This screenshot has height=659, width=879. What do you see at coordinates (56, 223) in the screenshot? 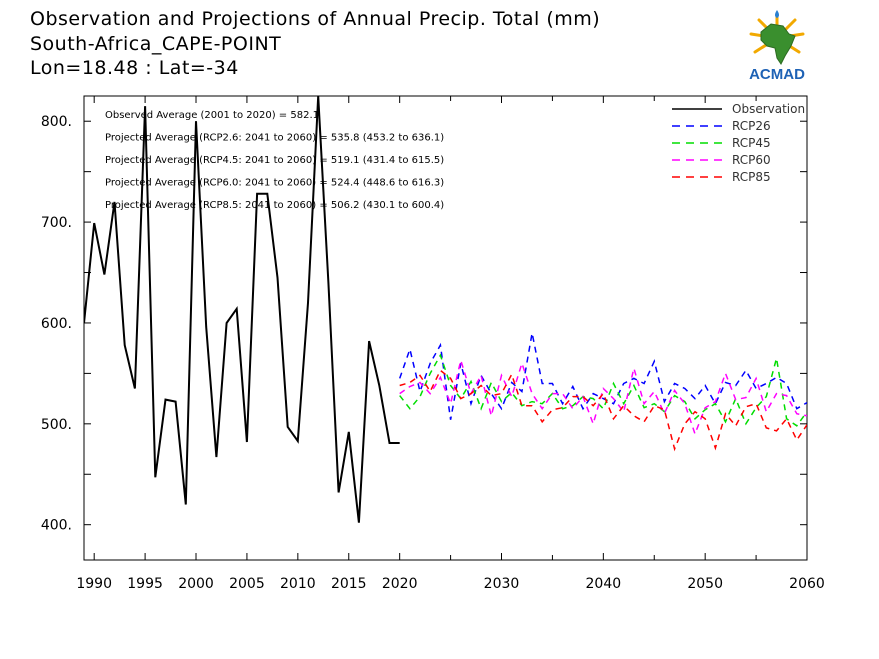
I see `y-tick-label: 700.` at bounding box center [56, 223].